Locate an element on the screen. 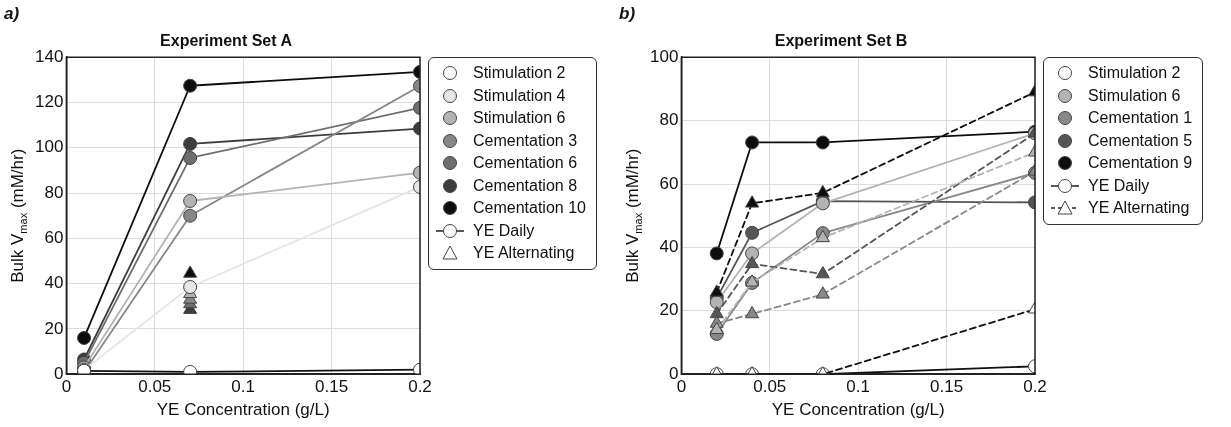 The image size is (1231, 427). legend-label: Stimulation 4 is located at coordinates (519, 95).